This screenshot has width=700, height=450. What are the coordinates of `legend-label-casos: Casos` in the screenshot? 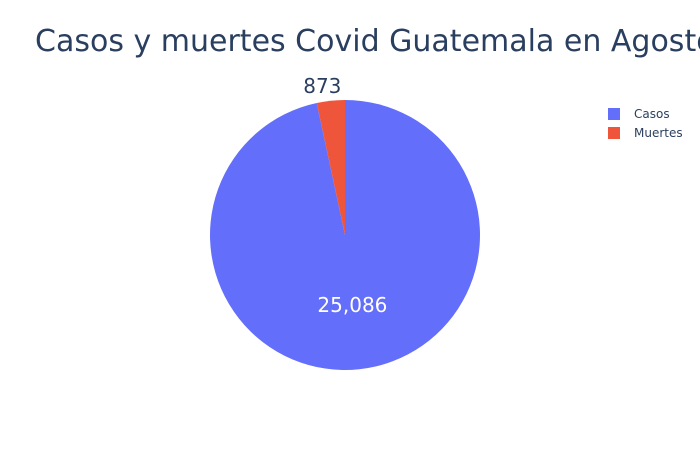 It's located at (652, 114).